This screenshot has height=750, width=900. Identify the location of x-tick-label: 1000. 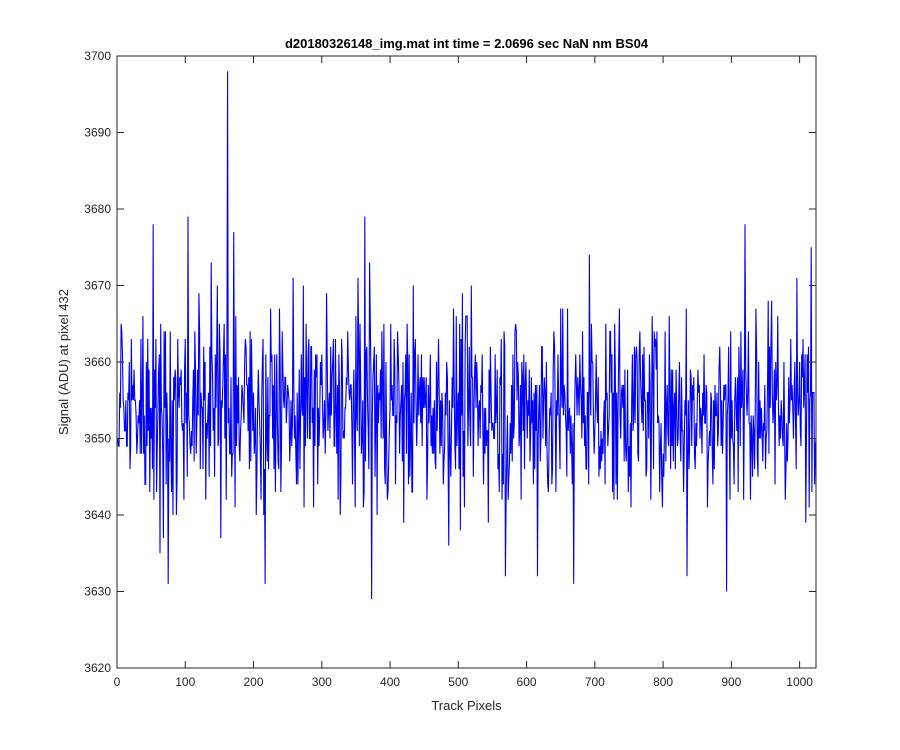
(799, 682).